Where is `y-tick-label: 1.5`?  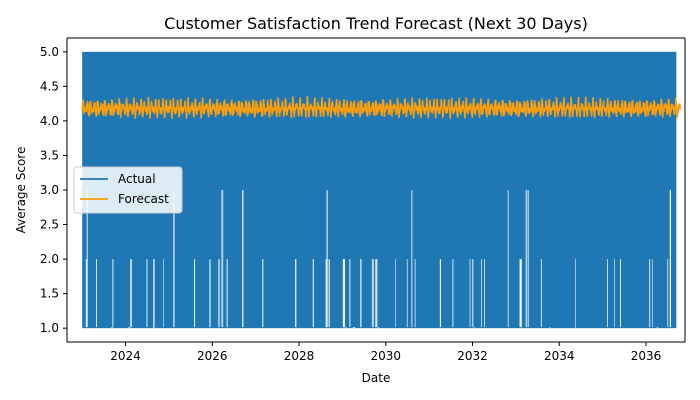 y-tick-label: 1.5 is located at coordinates (49, 294).